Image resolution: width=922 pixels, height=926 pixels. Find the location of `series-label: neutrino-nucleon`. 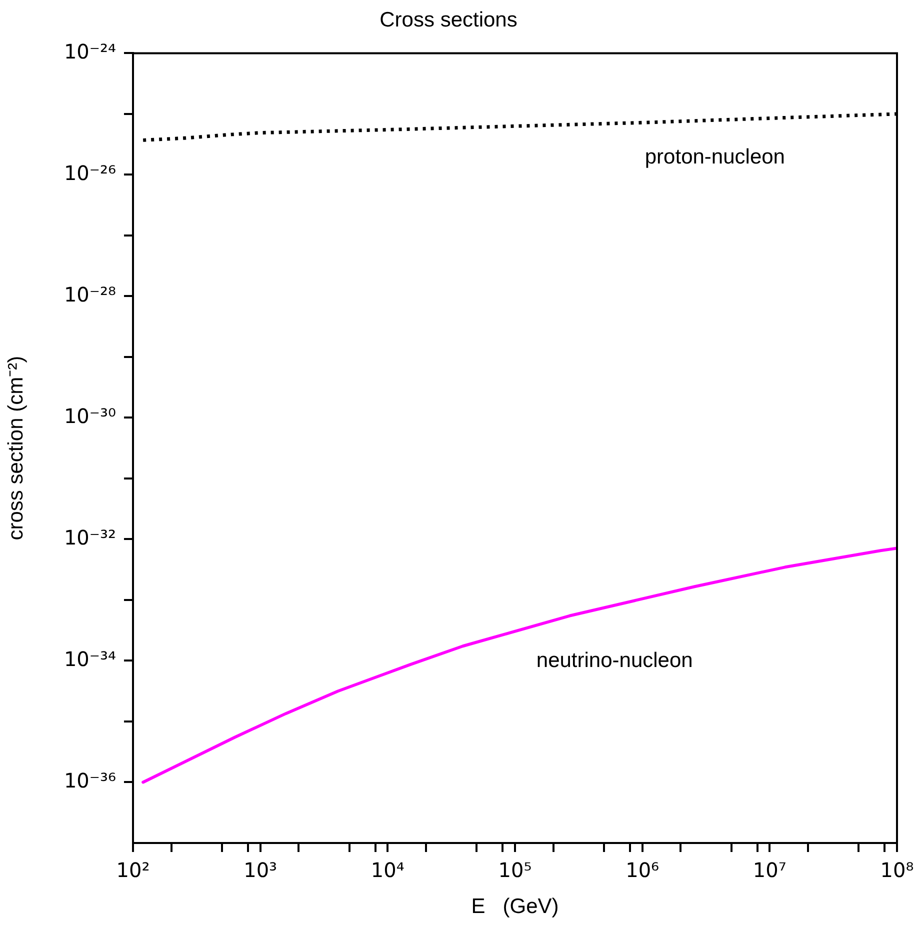

series-label: neutrino-nucleon is located at coordinates (614, 660).